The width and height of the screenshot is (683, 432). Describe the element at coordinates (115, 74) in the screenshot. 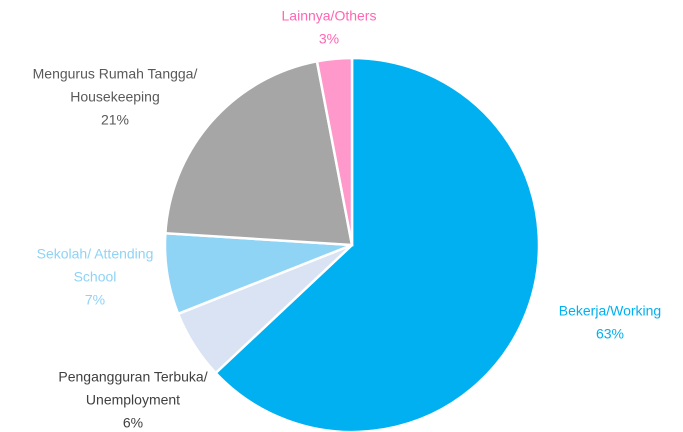

I see `slice-label: Mengurus Rumah Tangga/` at that location.